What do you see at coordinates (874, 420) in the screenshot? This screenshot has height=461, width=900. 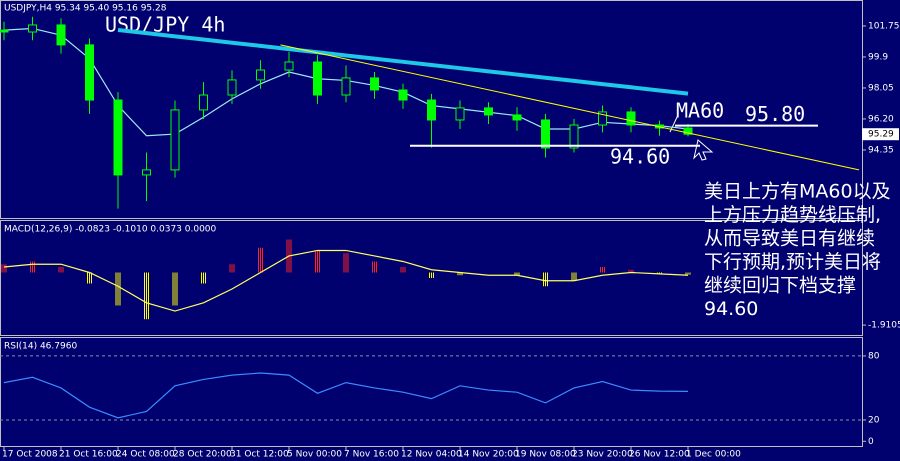 I see `y-tick-label: 20` at bounding box center [874, 420].